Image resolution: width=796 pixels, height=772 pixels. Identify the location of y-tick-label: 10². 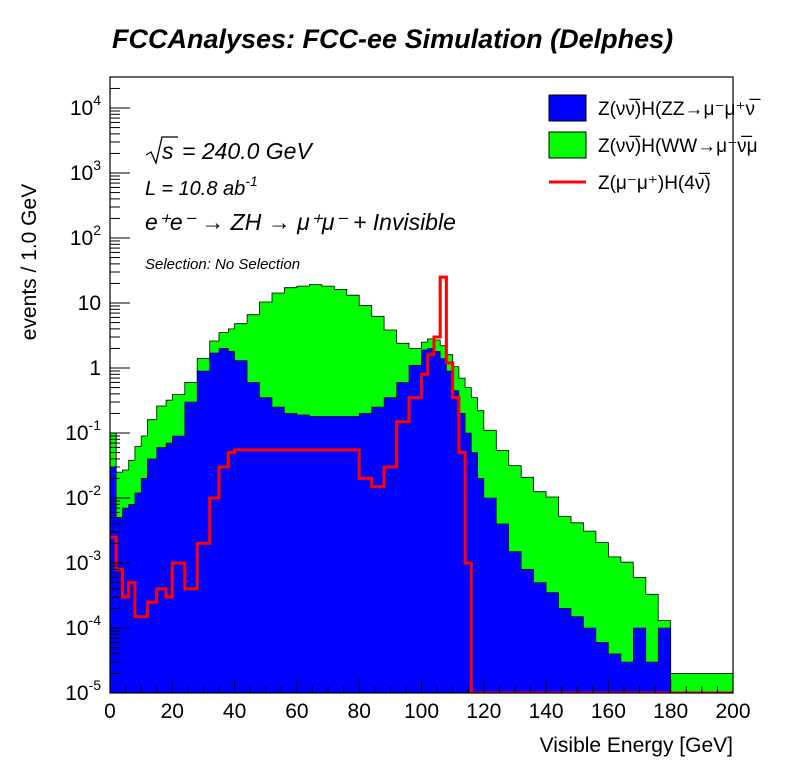
(85, 236).